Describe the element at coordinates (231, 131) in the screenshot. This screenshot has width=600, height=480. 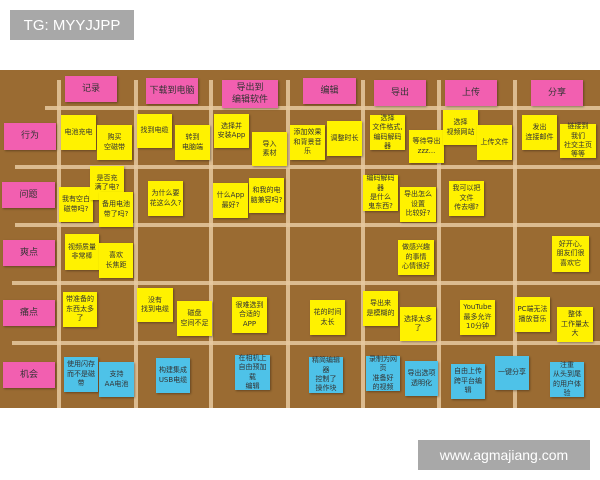
I see `action-note: 选择并 安装App` at that location.